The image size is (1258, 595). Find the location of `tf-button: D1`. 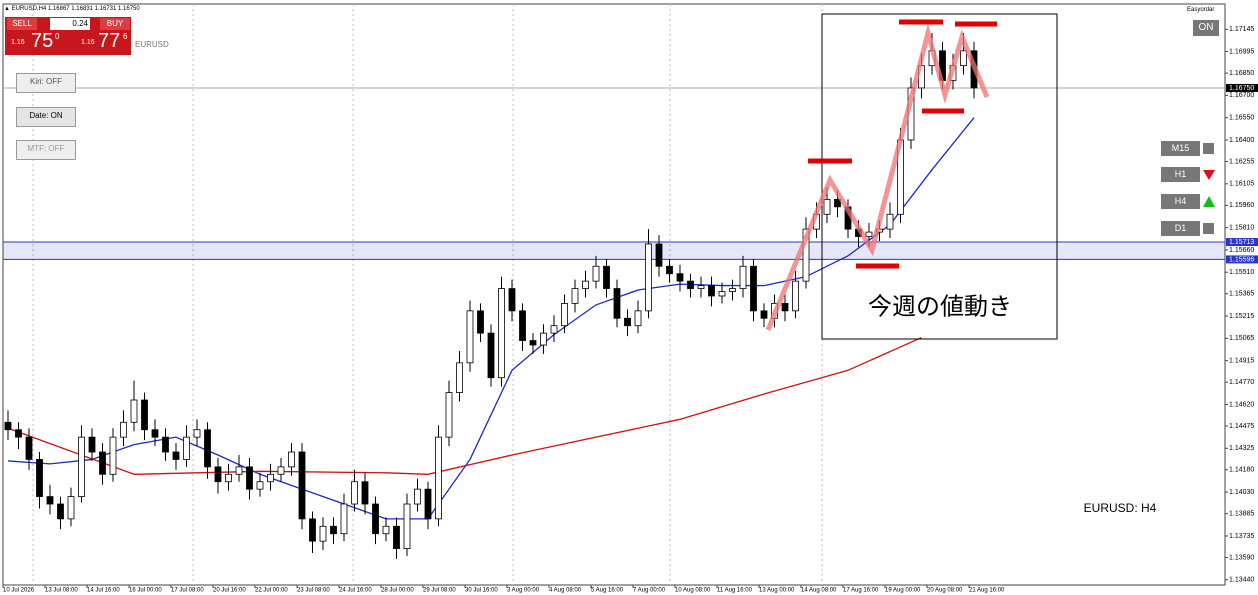

tf-button: D1 is located at coordinates (1180, 228).